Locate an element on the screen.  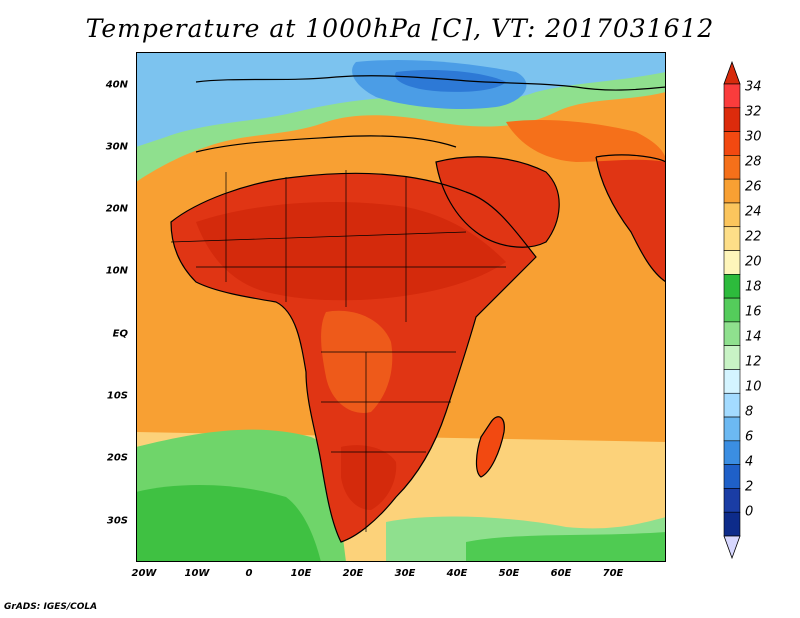
lat-tick-label: 10S is located at coordinates (117, 396).